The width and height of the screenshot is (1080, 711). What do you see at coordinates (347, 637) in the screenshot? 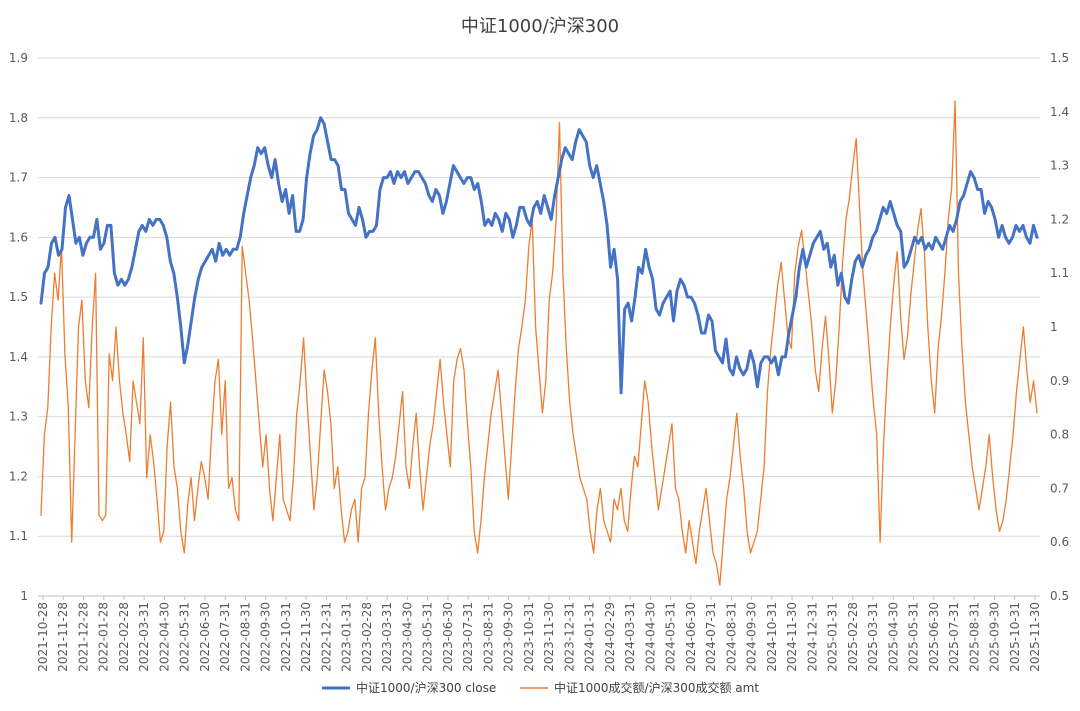
I see `x-tick-label: 2023-01-31` at bounding box center [347, 637].